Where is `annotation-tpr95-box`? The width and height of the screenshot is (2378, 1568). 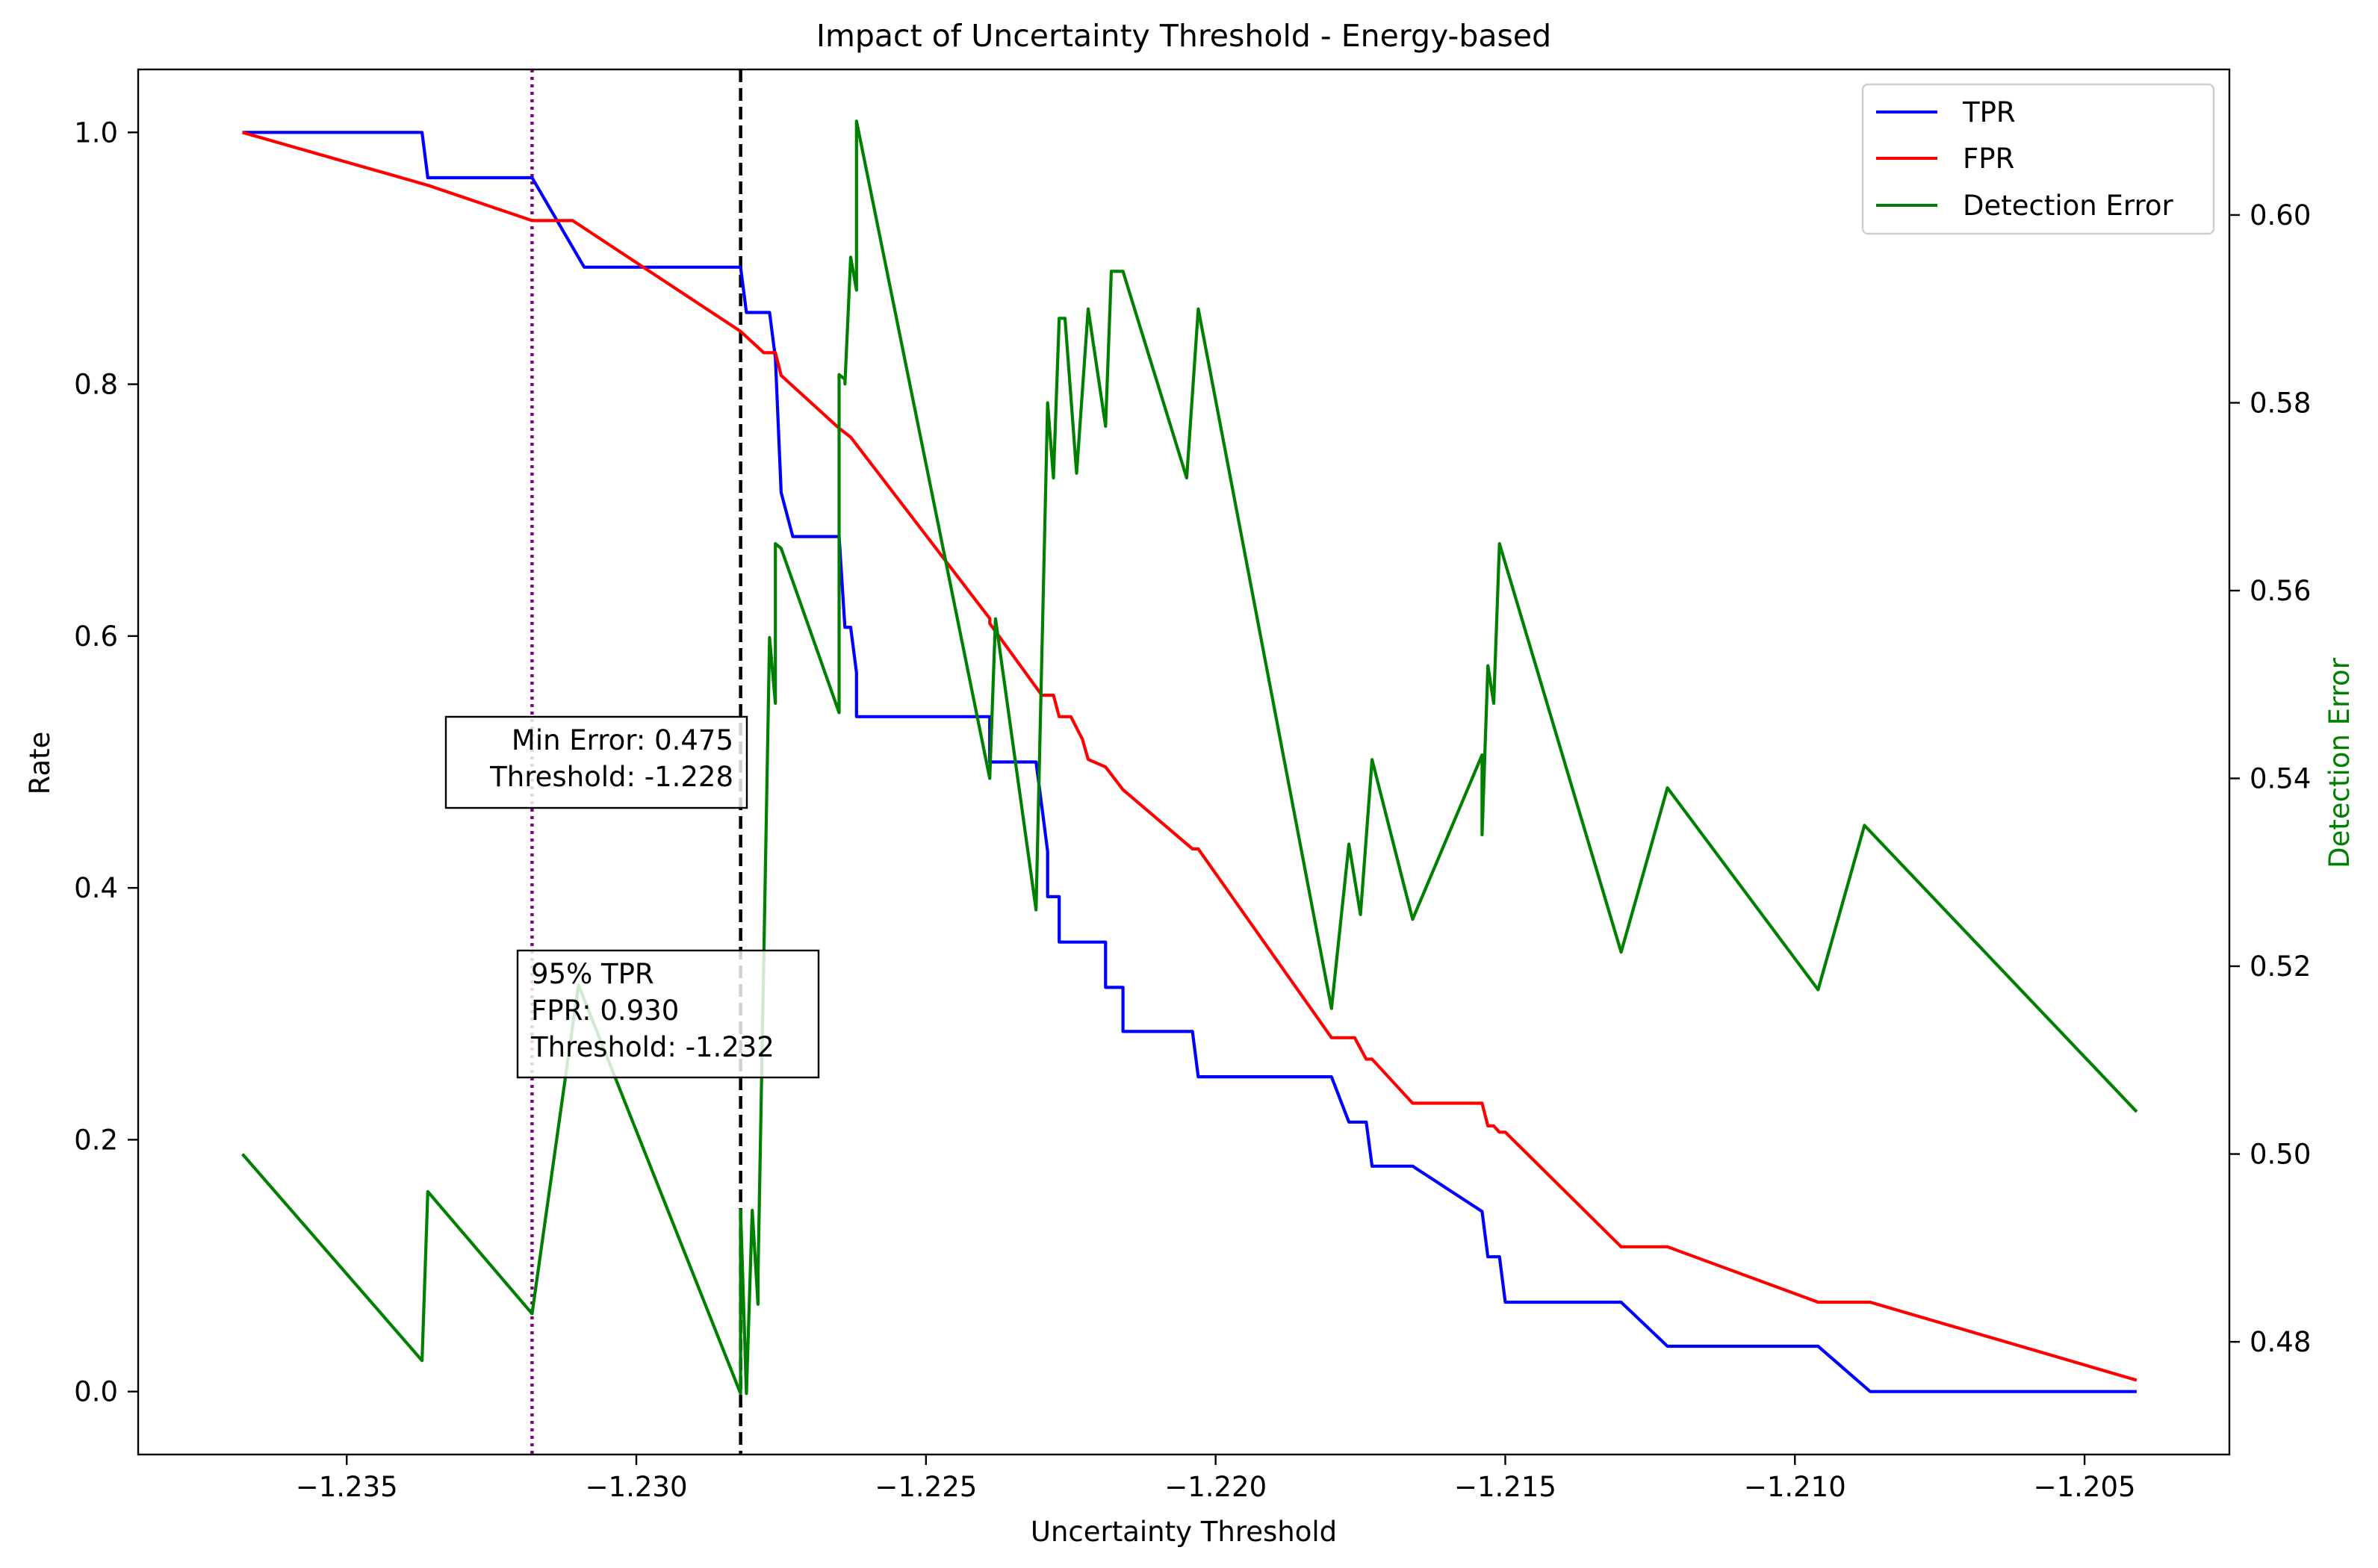
annotation-tpr95-box is located at coordinates (668, 1014).